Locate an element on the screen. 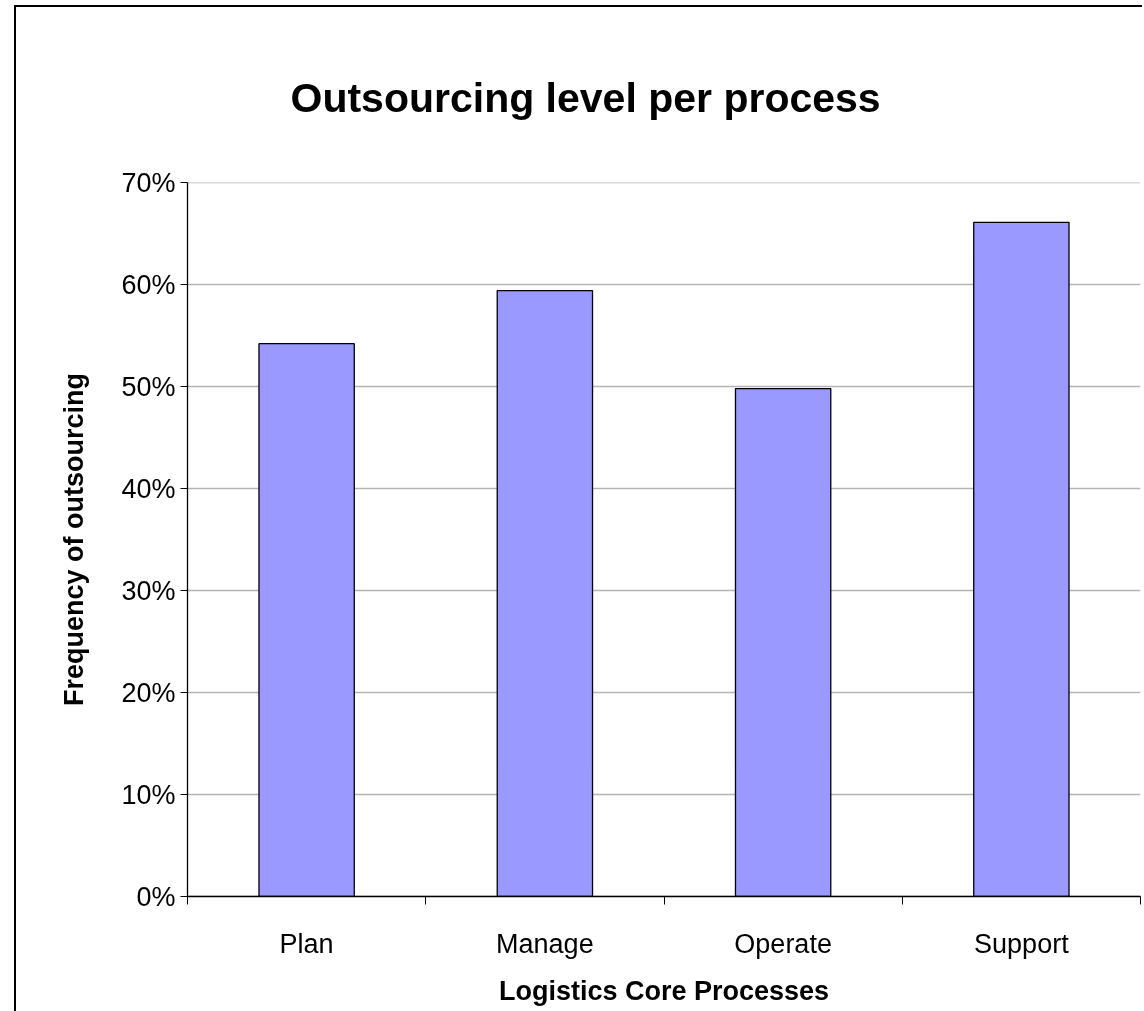  x-tick-label: Manage is located at coordinates (545, 943).